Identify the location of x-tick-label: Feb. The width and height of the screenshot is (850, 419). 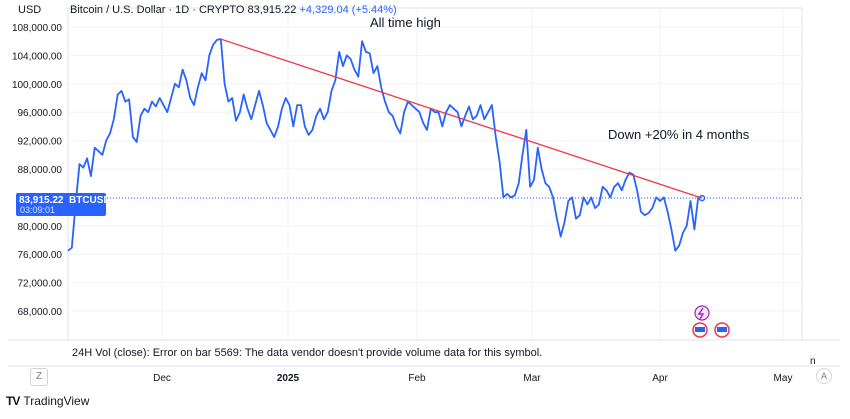
(417, 378).